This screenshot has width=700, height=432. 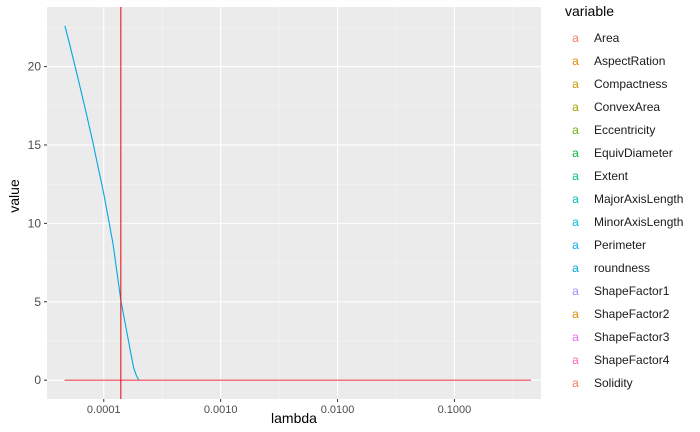 What do you see at coordinates (14, 196) in the screenshot?
I see `y-axis-label: value` at bounding box center [14, 196].